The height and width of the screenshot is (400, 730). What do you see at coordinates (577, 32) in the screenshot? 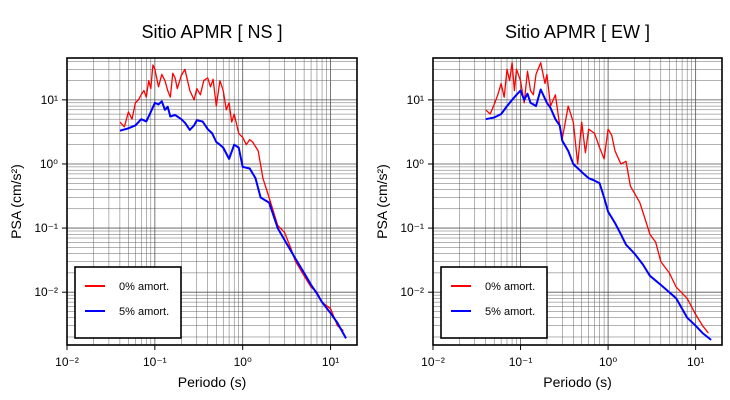
I see `chart-title: Sitio APMR [ EW ]` at bounding box center [577, 32].